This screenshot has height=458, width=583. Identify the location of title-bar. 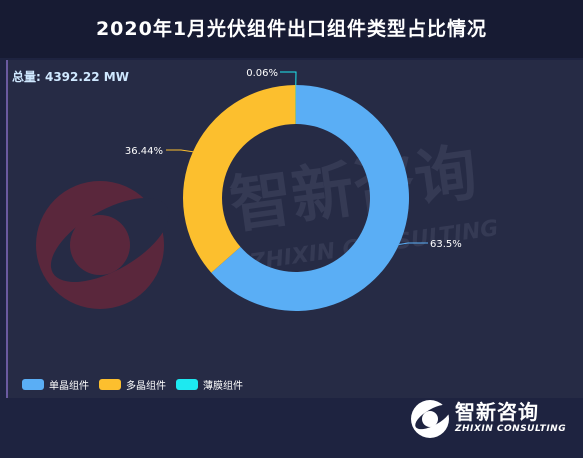
(291, 29).